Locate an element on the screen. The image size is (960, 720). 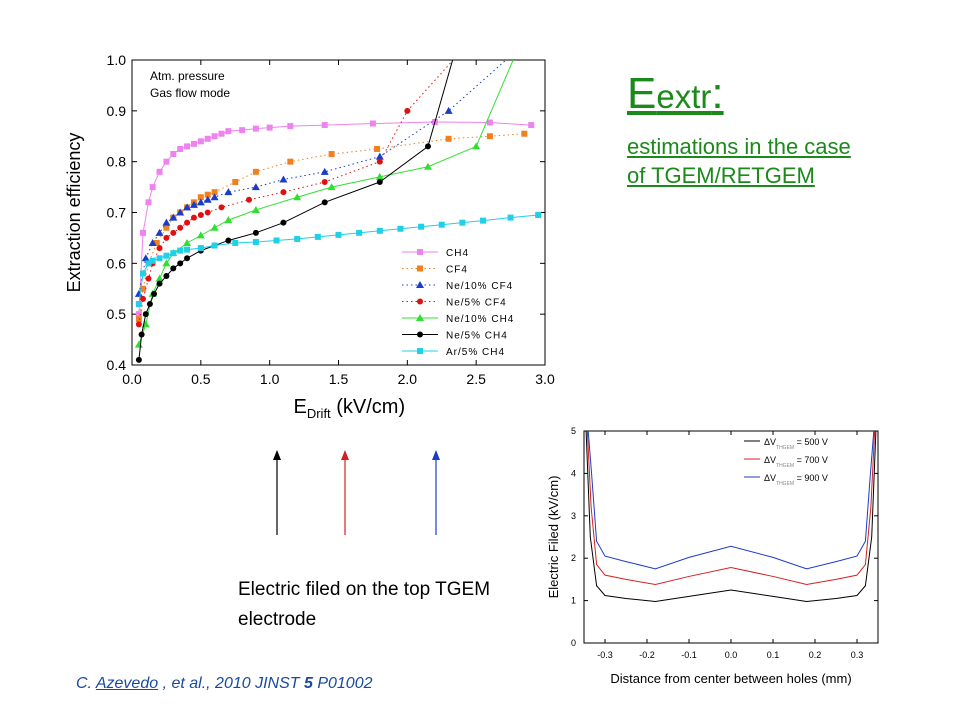
legend-label: ΔVTHGEM = 900 V is located at coordinates (796, 480).